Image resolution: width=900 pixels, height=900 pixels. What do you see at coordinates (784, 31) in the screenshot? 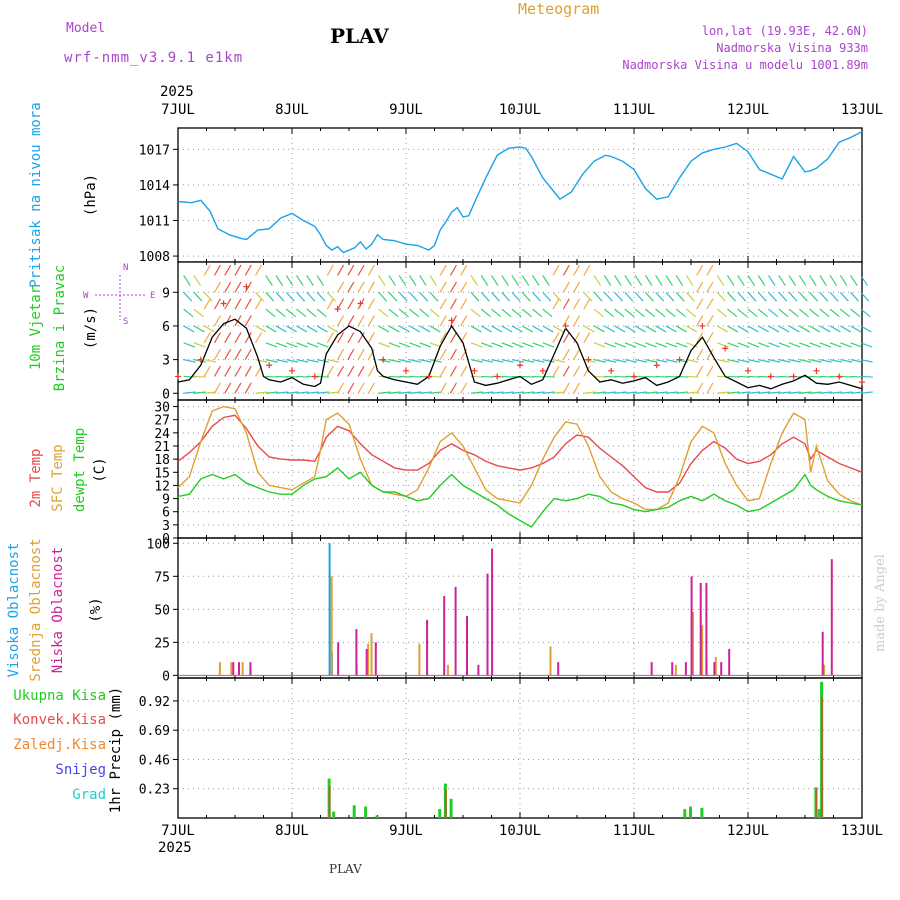
I see `coordinates: lon,lat (19.93E, 42.6N)` at bounding box center [784, 31].